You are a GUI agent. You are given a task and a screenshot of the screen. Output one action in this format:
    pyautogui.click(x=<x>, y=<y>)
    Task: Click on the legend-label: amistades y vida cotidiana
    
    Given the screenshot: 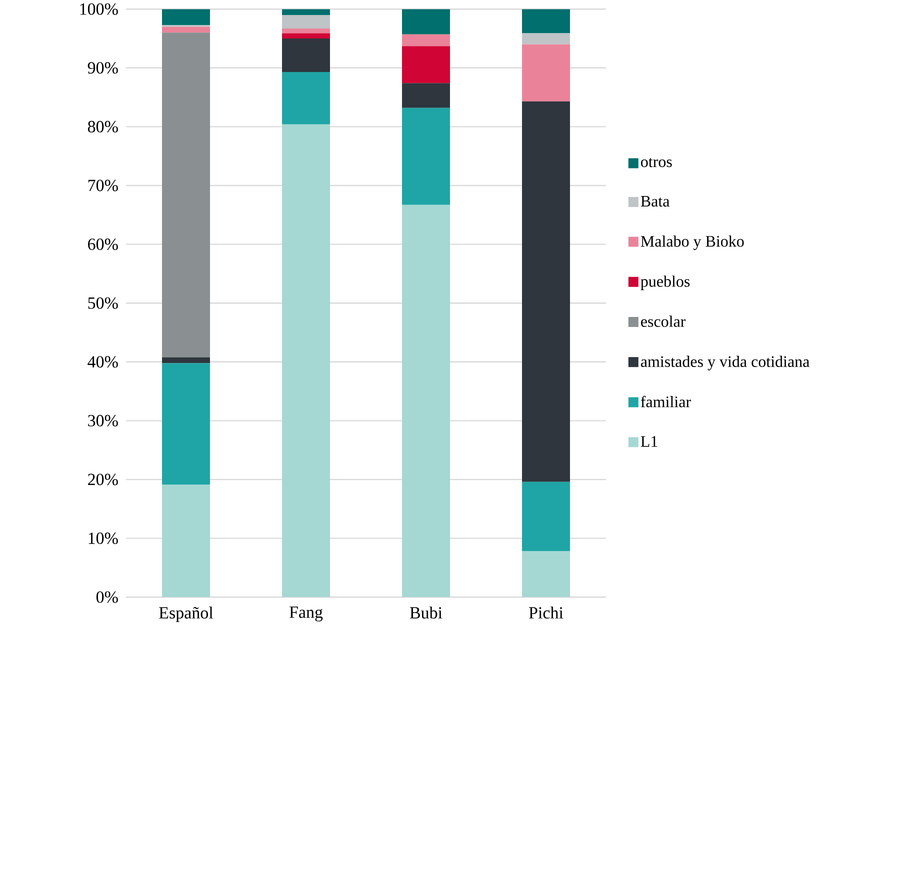 What is the action you would take?
    pyautogui.click(x=725, y=363)
    